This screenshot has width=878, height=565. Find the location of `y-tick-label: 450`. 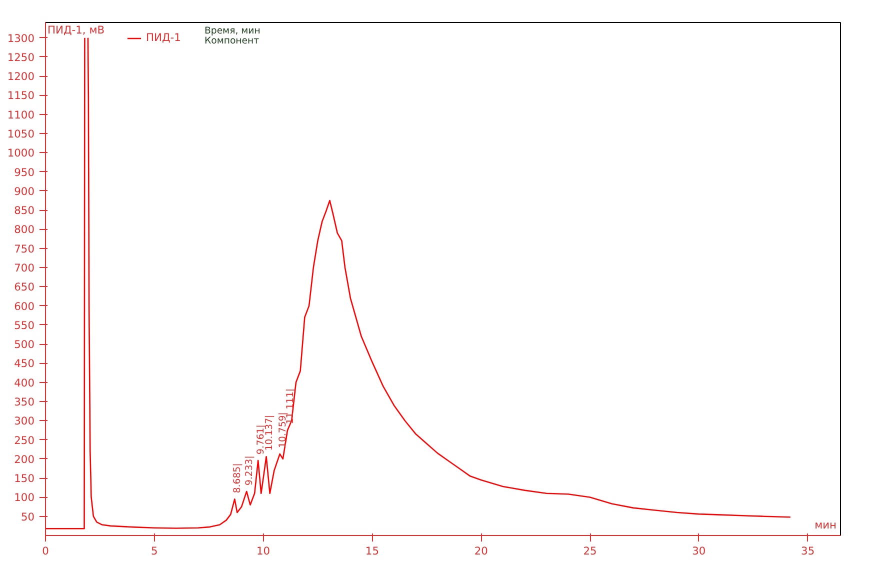

y-tick-label: 450 is located at coordinates (24, 363).